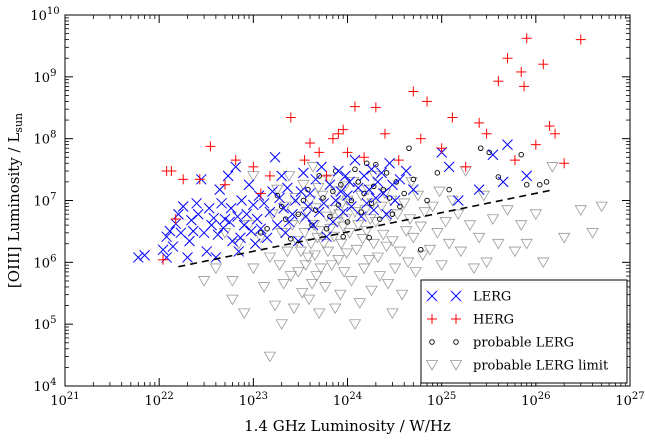  What do you see at coordinates (15, 200) in the screenshot?
I see `y-axis-label: [OIII] Luminosity / Lsun` at bounding box center [15, 200].